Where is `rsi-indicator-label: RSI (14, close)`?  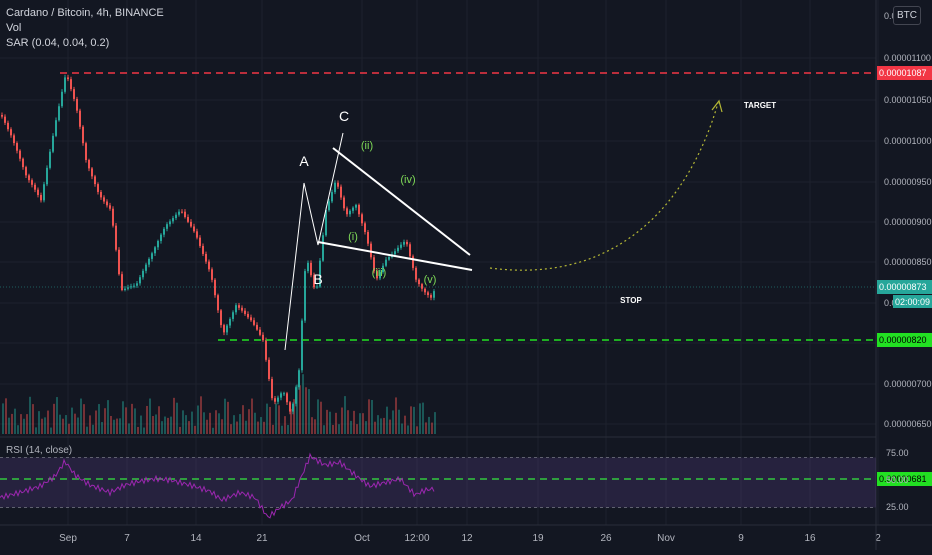 rsi-indicator-label: RSI (14, close) is located at coordinates (39, 450).